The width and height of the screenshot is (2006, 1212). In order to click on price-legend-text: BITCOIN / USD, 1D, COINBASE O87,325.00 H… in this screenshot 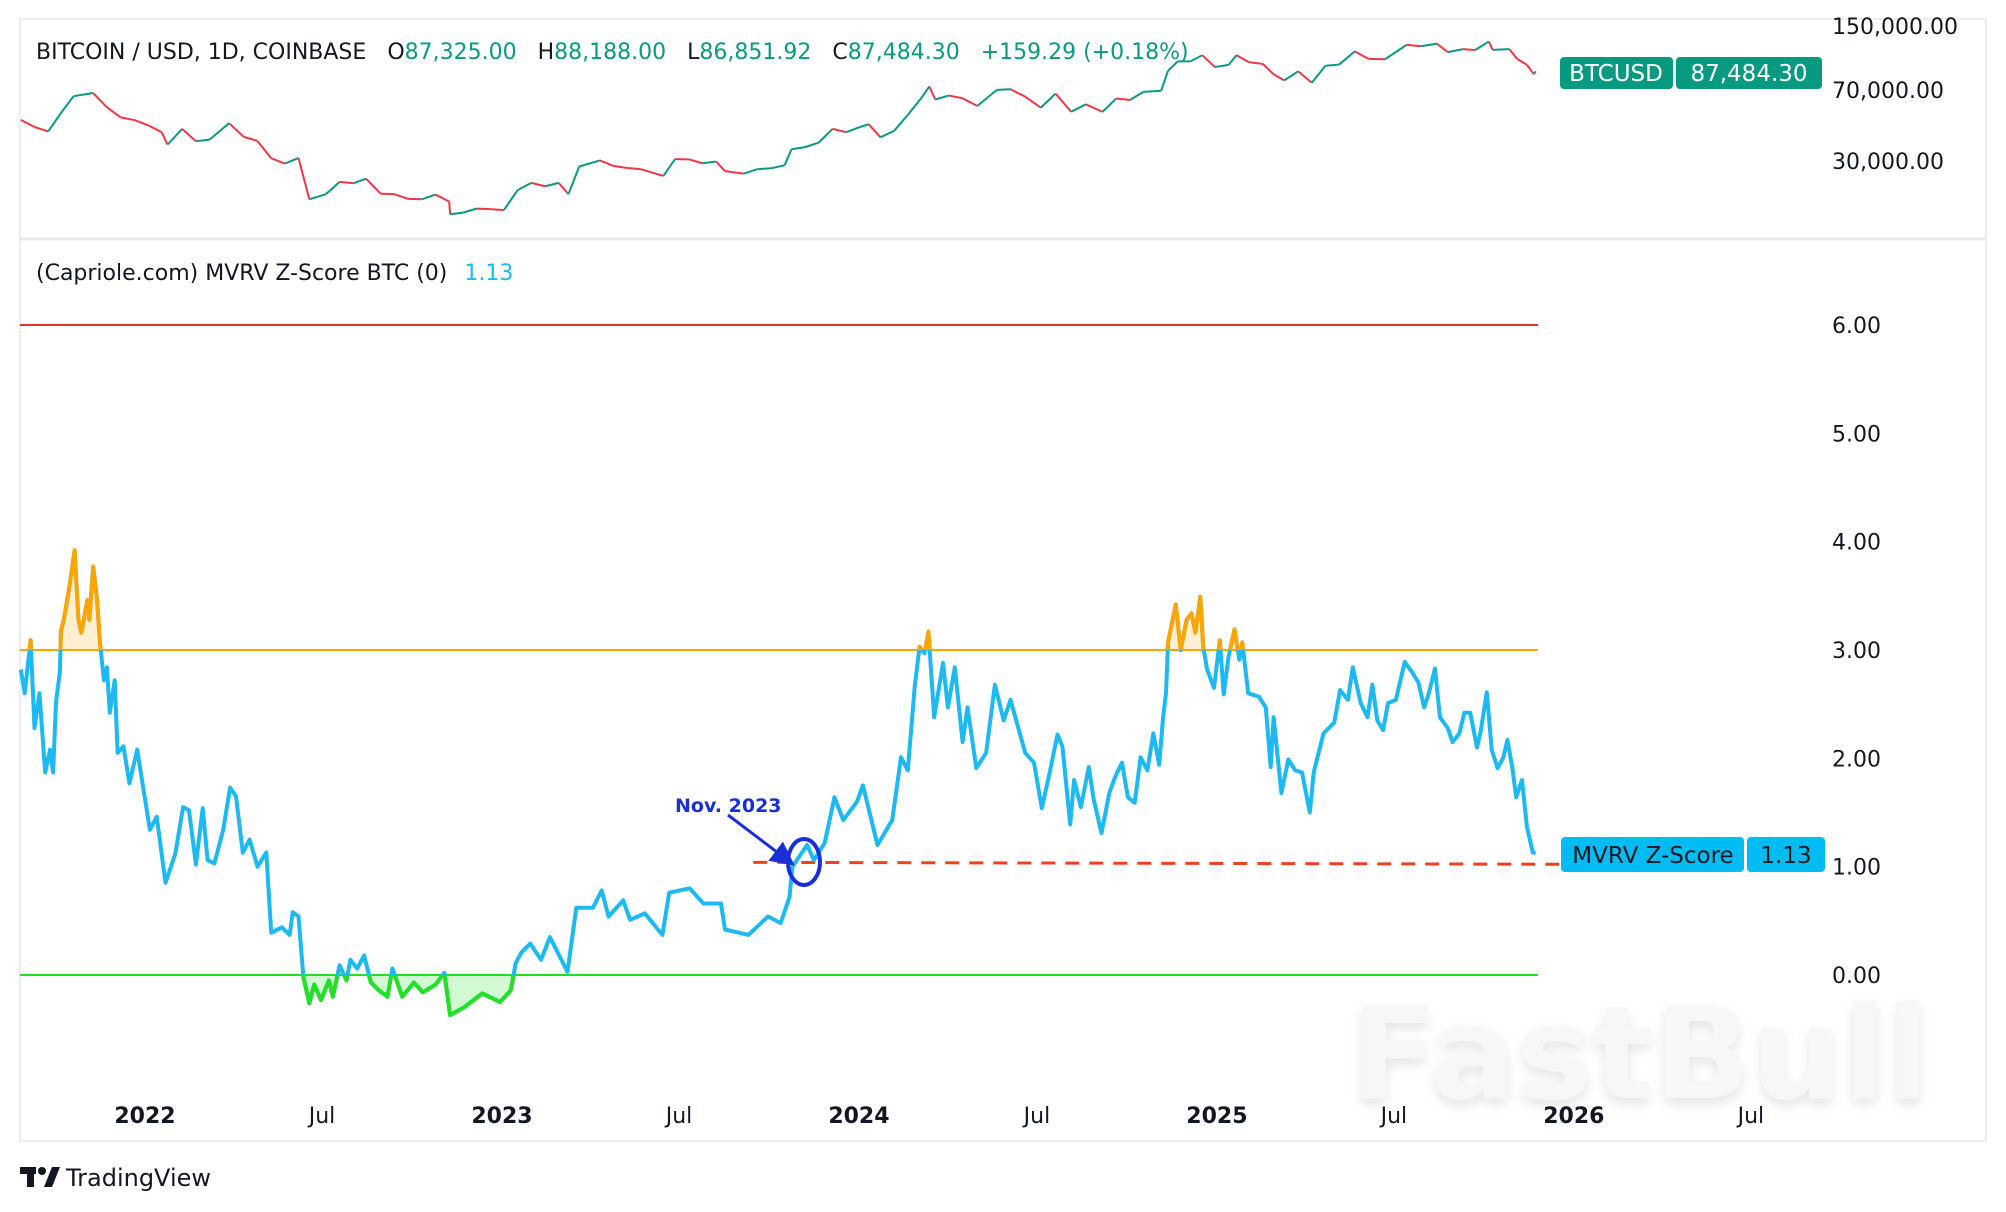, I will do `click(612, 52)`.